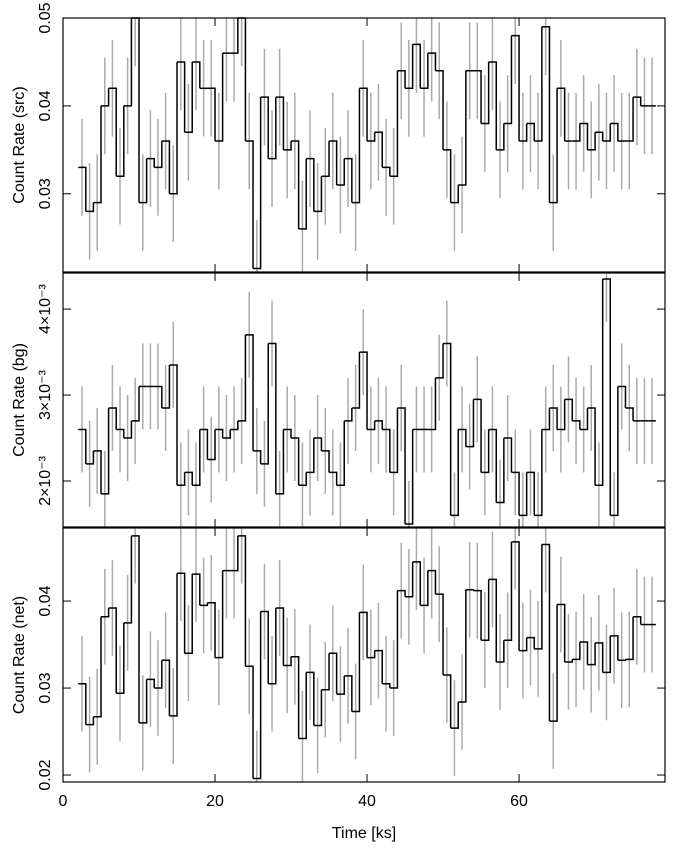 The image size is (676, 853). What do you see at coordinates (45, 687) in the screenshot?
I see `y-tick-label: 0.03` at bounding box center [45, 687].